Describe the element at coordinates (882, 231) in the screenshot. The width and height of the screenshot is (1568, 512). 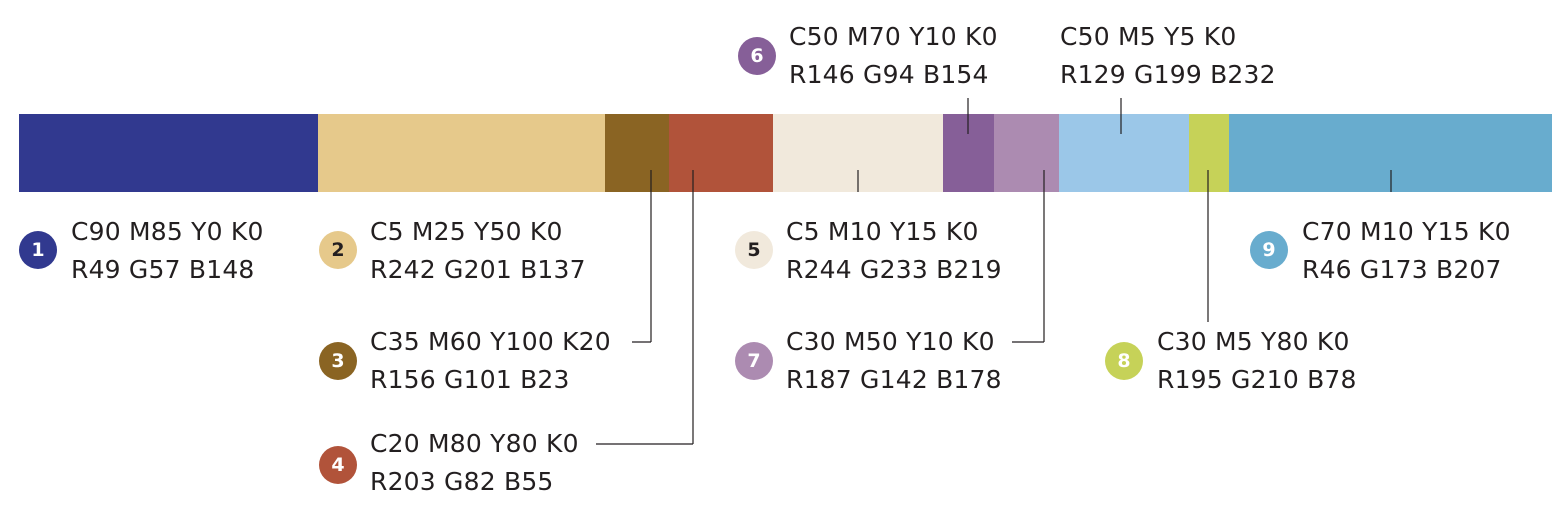
I see `swatch-5-cmyk: C5 M10 Y15 K0` at that location.